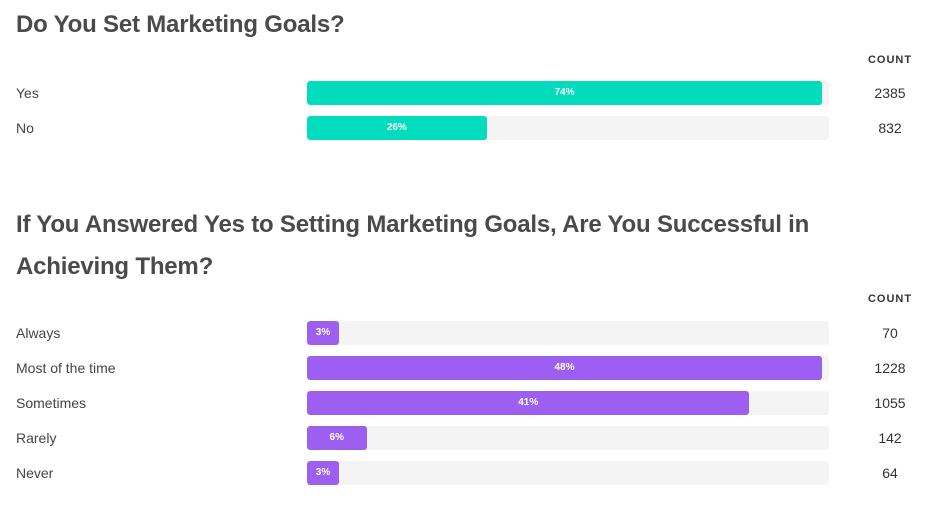 This screenshot has width=937, height=516. I want to click on bar-fill: 74%, so click(564, 93).